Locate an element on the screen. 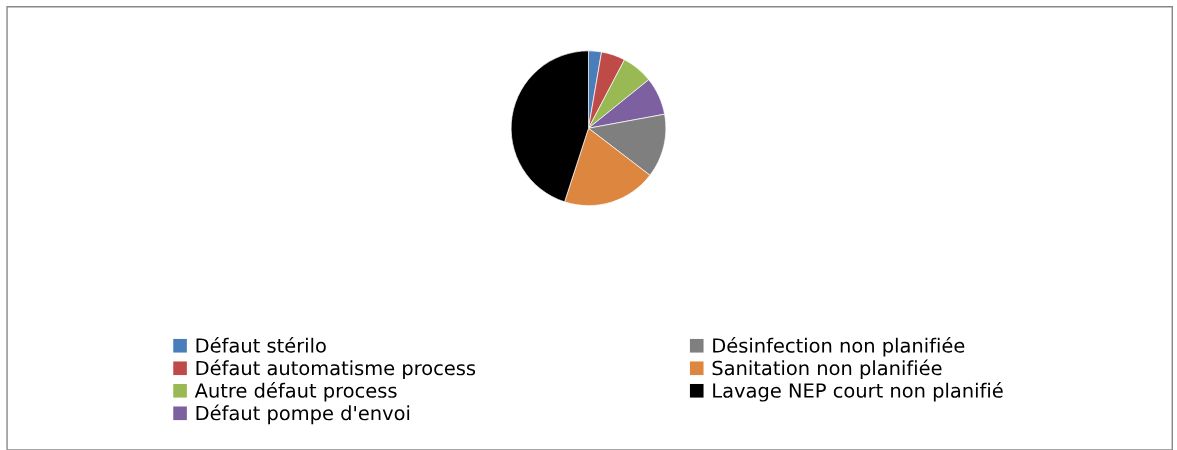  legend-label: Autre défaut process is located at coordinates (295, 392).